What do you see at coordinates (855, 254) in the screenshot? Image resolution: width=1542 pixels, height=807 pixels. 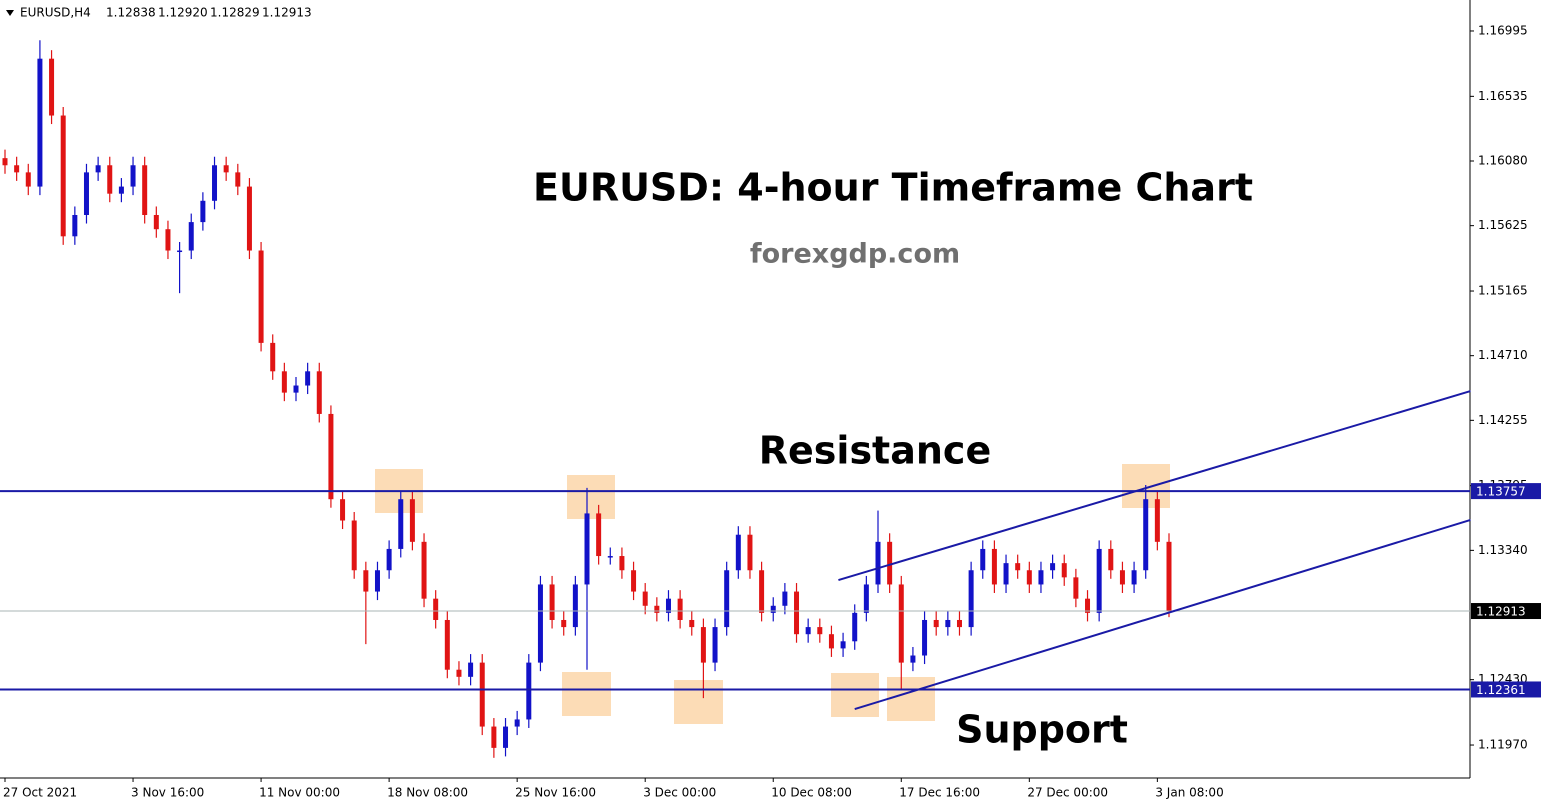 I see `chart-subtitle: forexgdp.com` at bounding box center [855, 254].